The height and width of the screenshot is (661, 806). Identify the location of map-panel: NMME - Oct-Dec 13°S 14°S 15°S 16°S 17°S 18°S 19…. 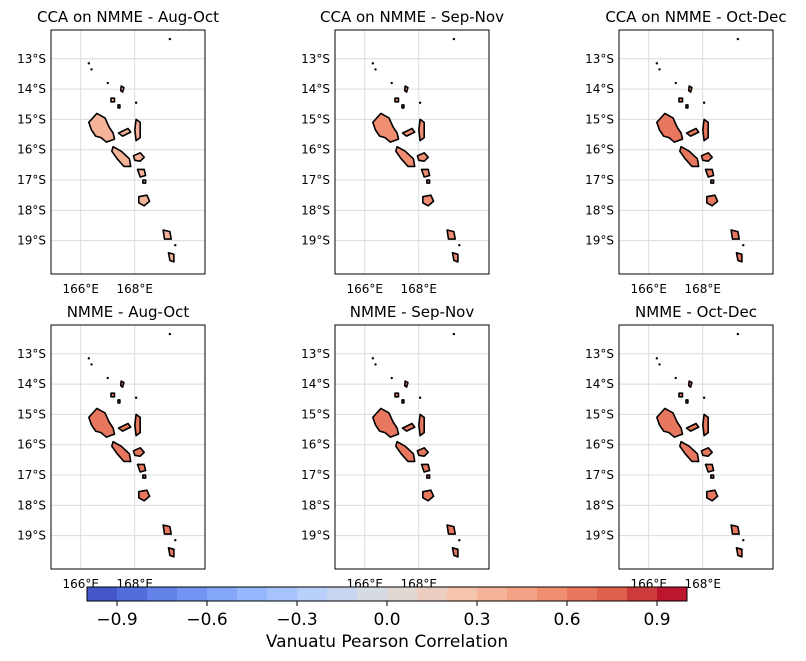
(679, 447).